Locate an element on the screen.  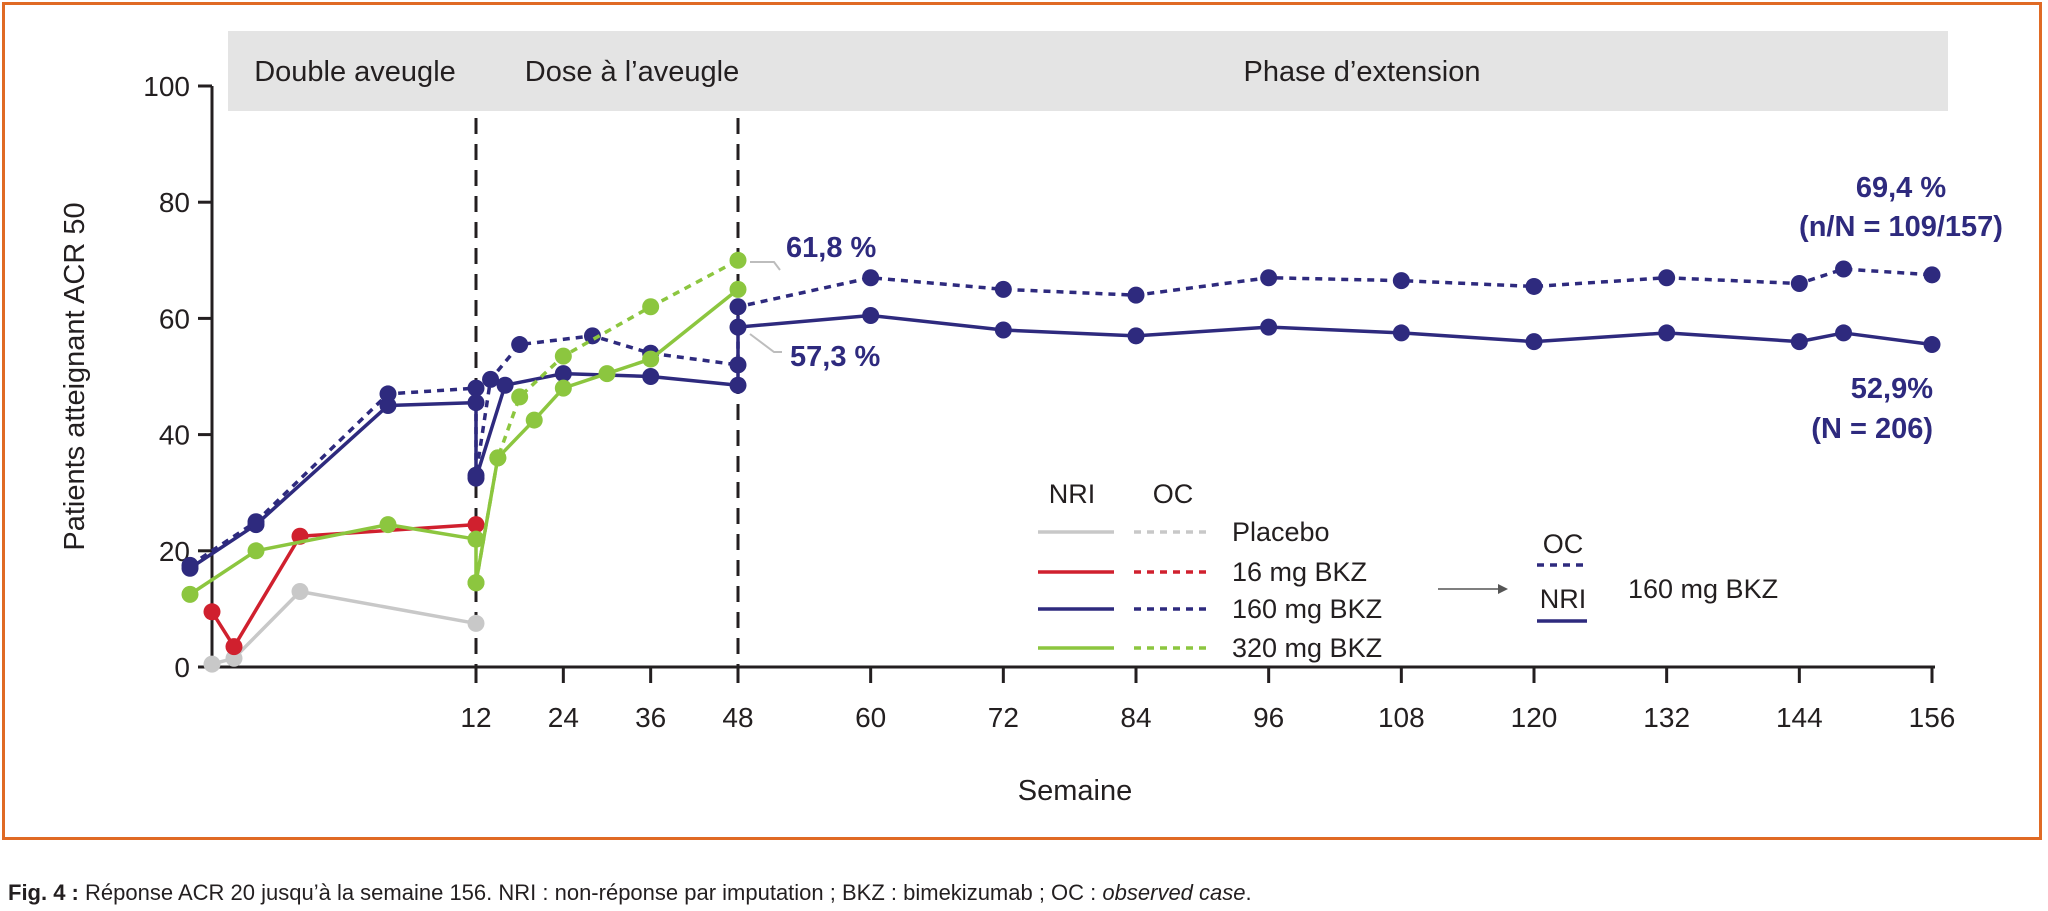
series-placebo-nri is located at coordinates (344, 627).